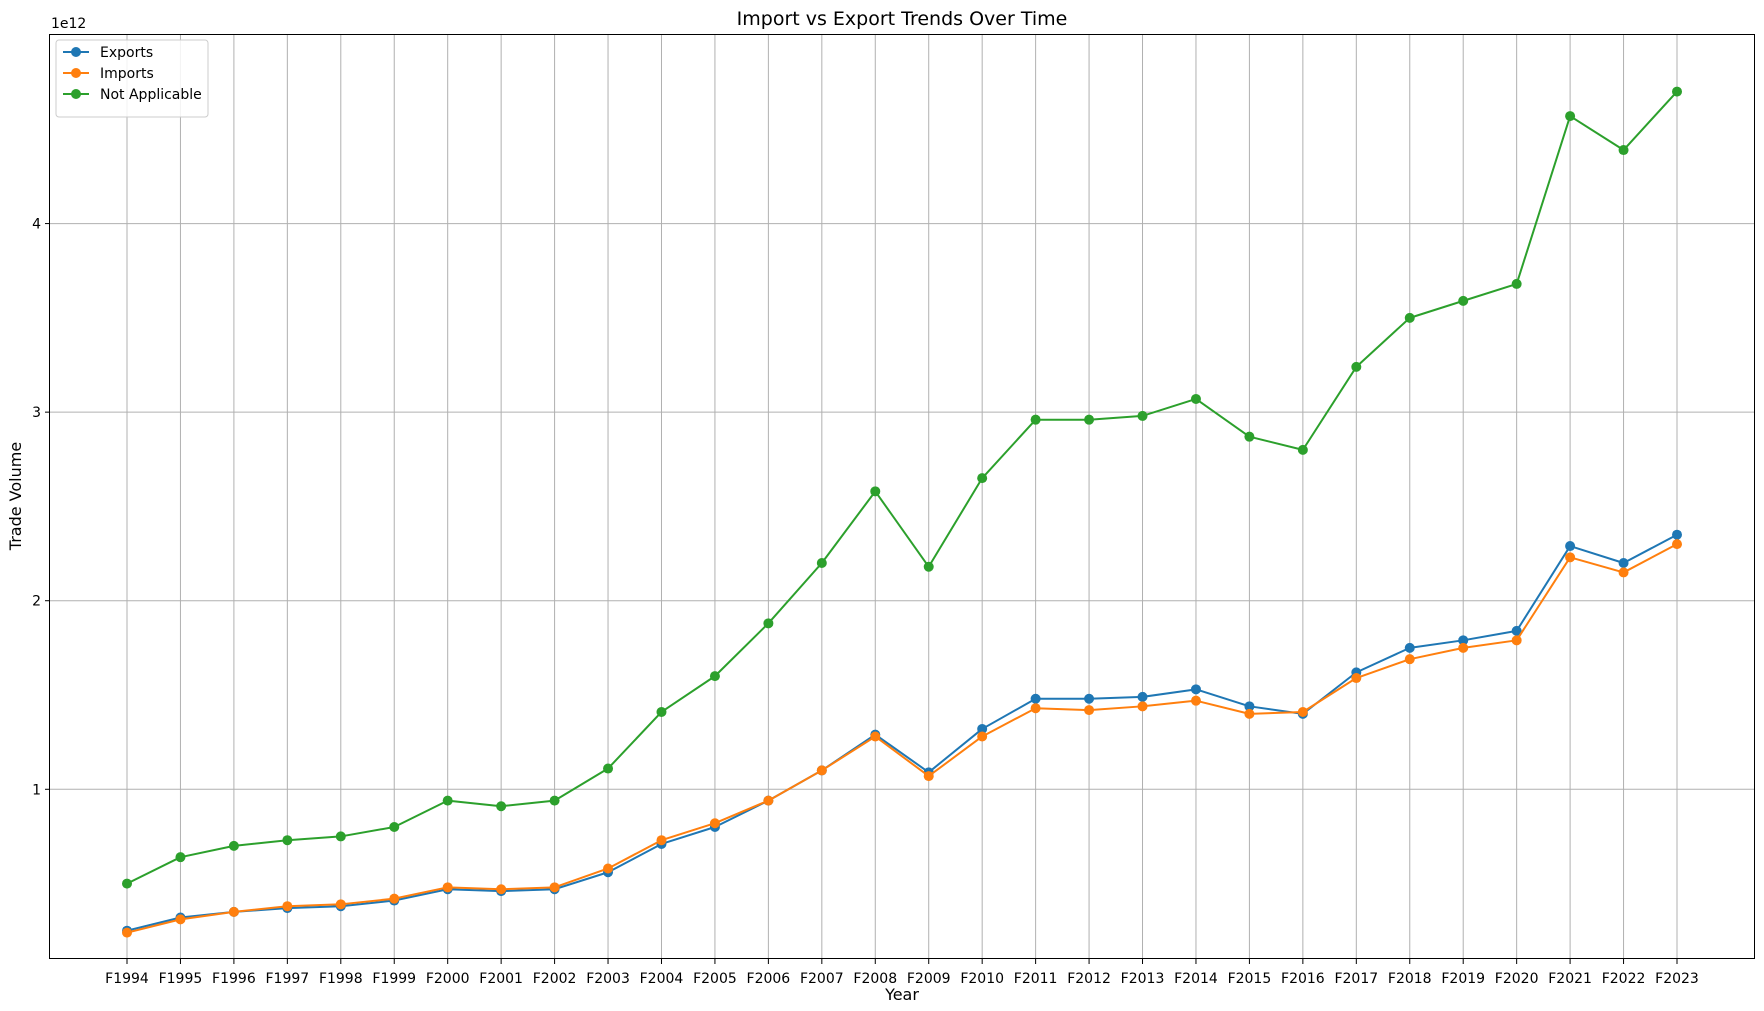 The image size is (1764, 1011). Describe the element at coordinates (875, 979) in the screenshot. I see `x-tick-label: F2008` at that location.